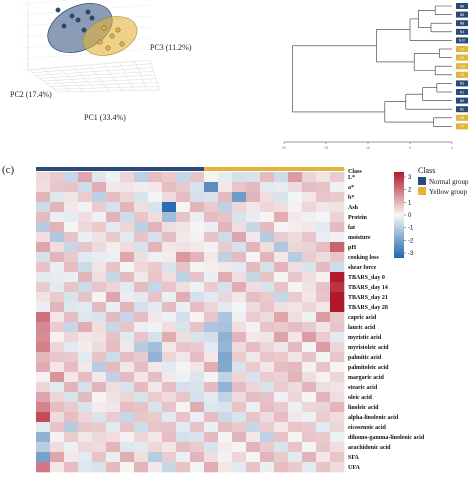 This screenshot has height=479, width=474. Describe the element at coordinates (410, 216) in the screenshot. I see `color-scale-tick-label: 0` at that location.